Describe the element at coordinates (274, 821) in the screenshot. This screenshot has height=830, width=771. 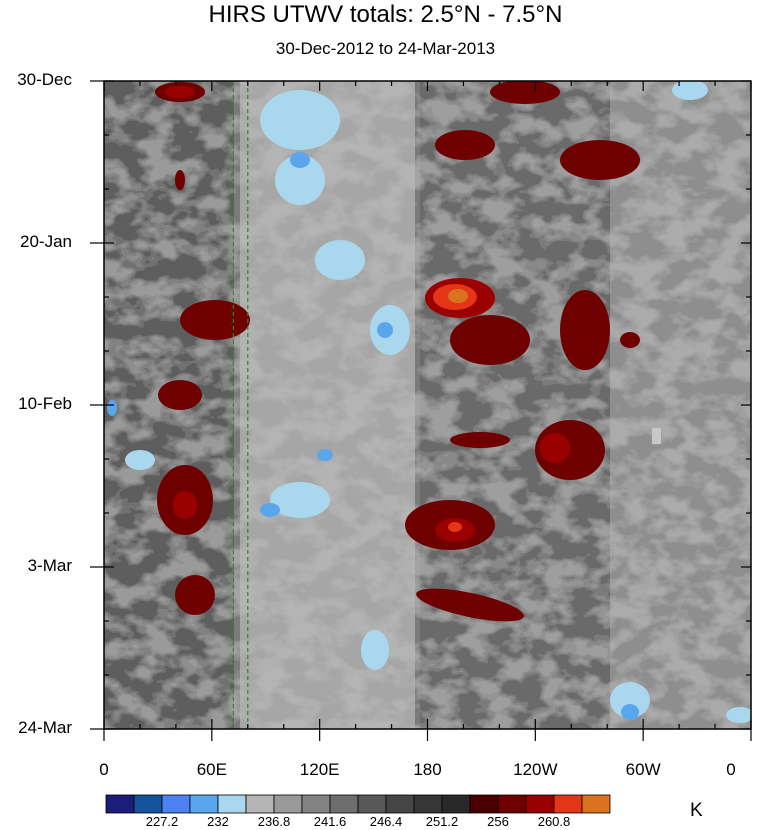
I see `colorbar-label: 236.8` at that location.